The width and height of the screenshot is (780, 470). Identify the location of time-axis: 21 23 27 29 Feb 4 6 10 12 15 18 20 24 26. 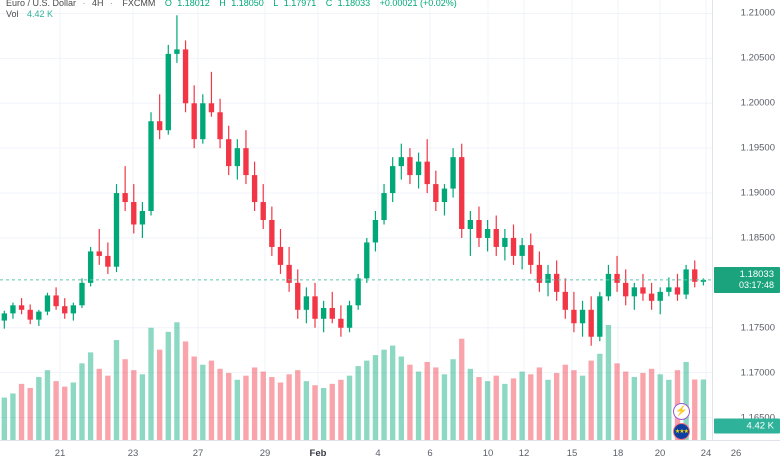
(390, 455).